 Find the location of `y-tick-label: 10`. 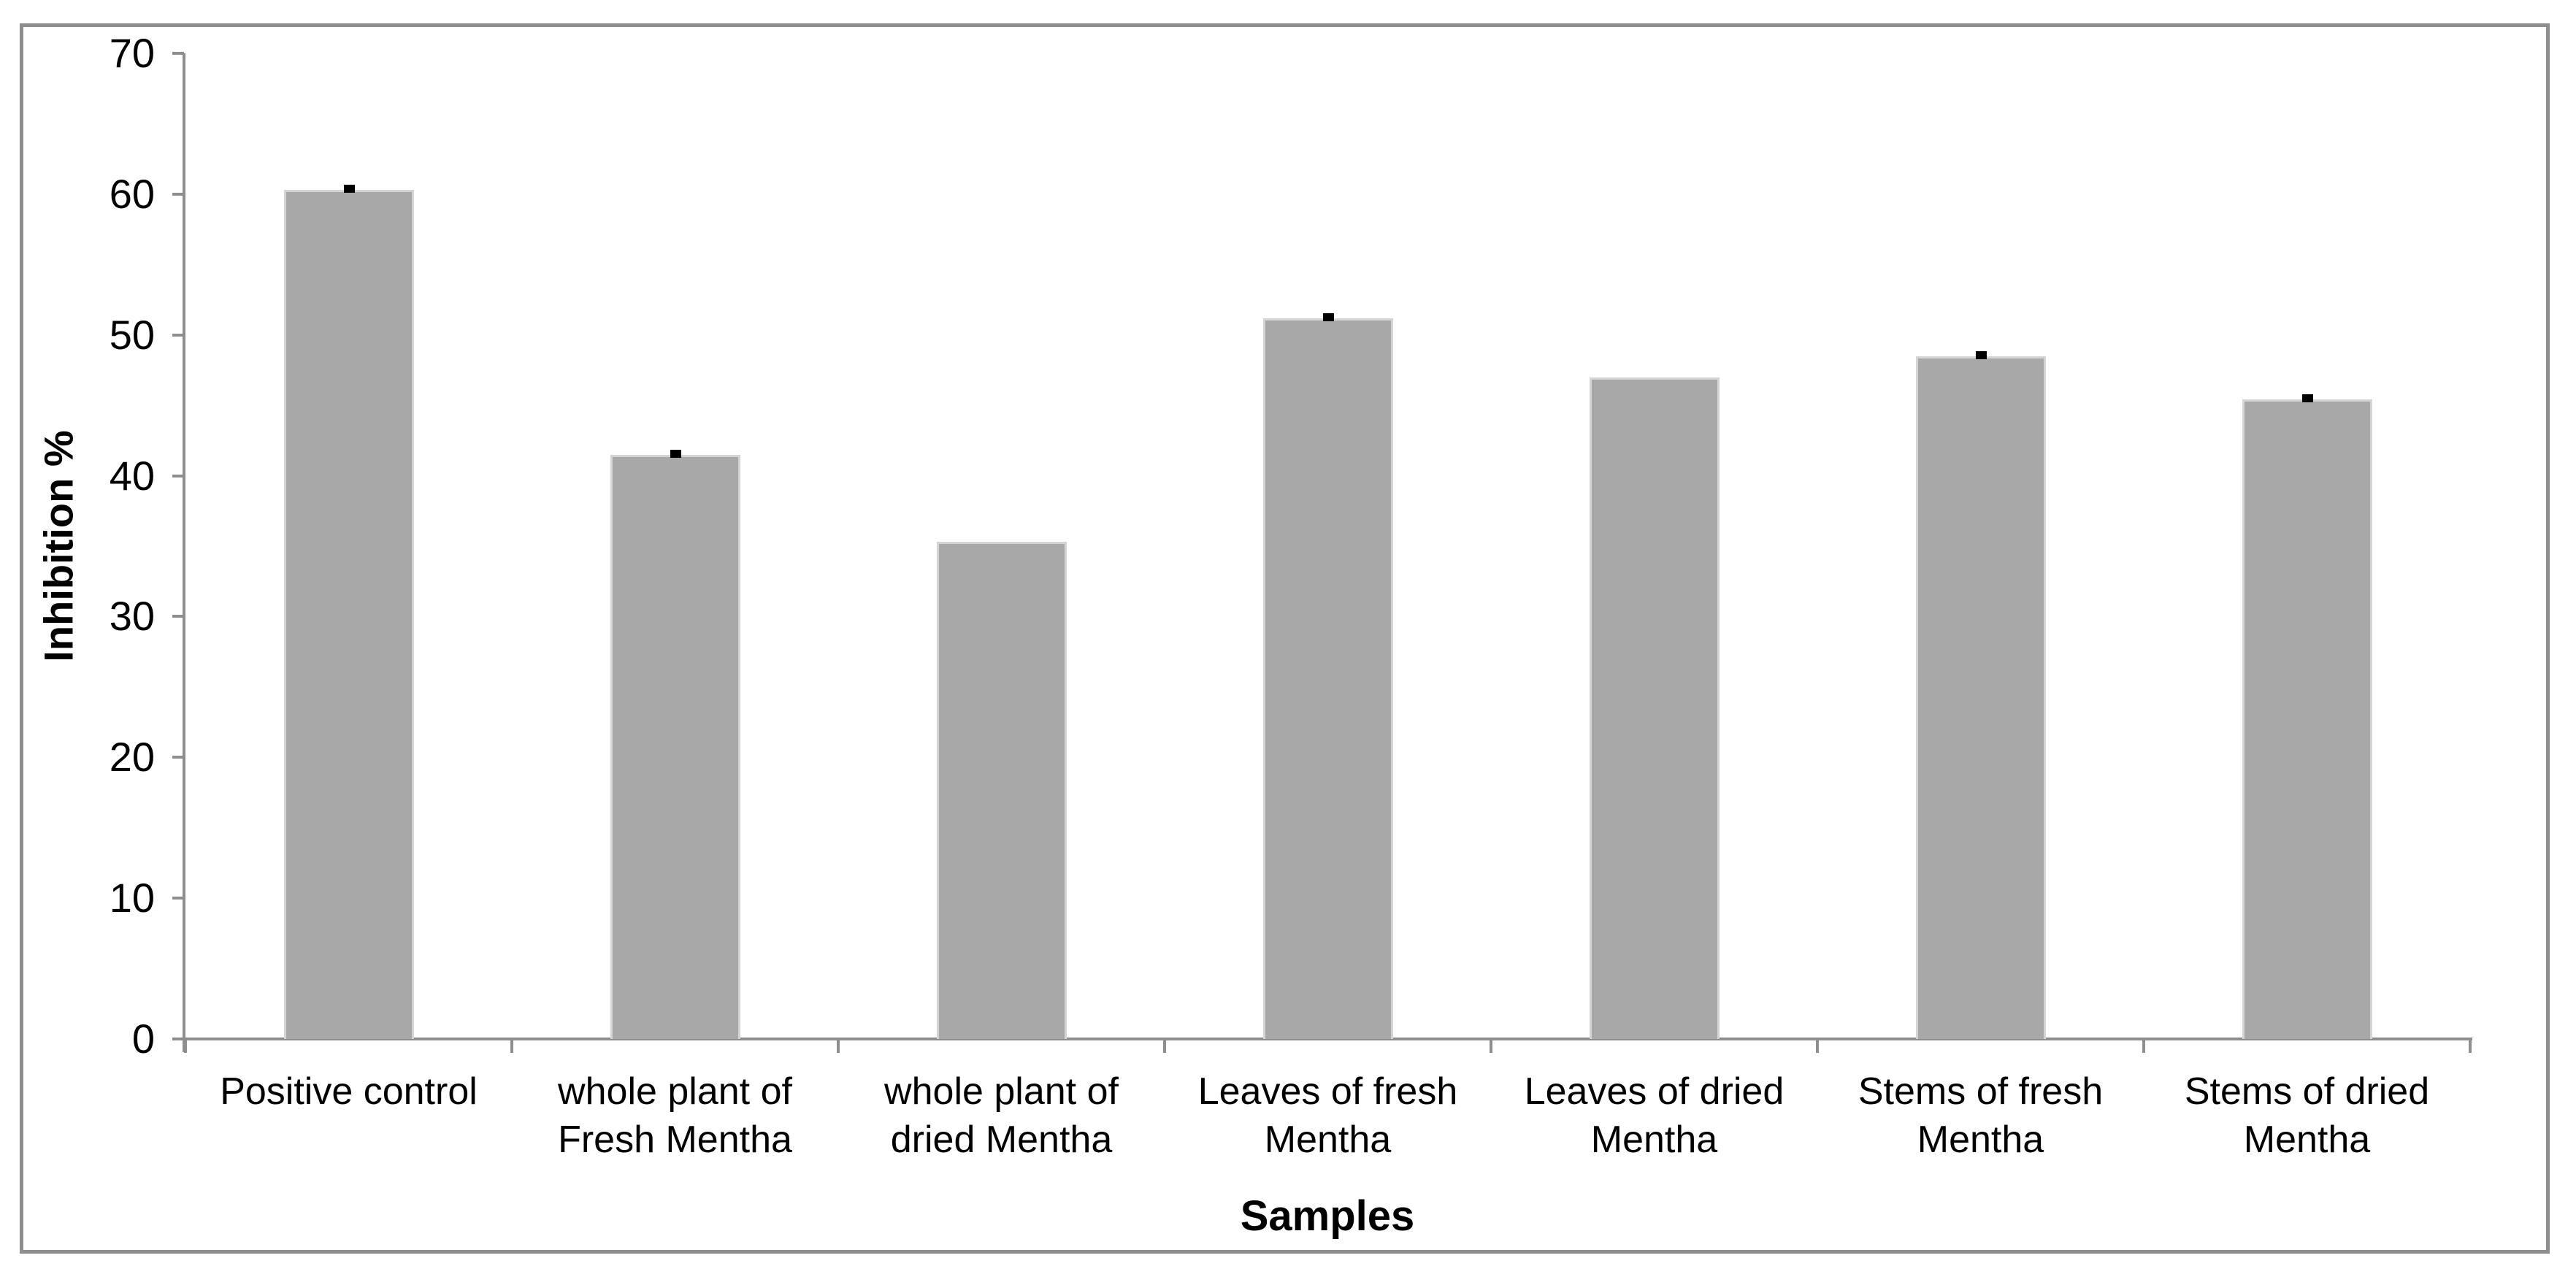

y-tick-label: 10 is located at coordinates (132, 898).